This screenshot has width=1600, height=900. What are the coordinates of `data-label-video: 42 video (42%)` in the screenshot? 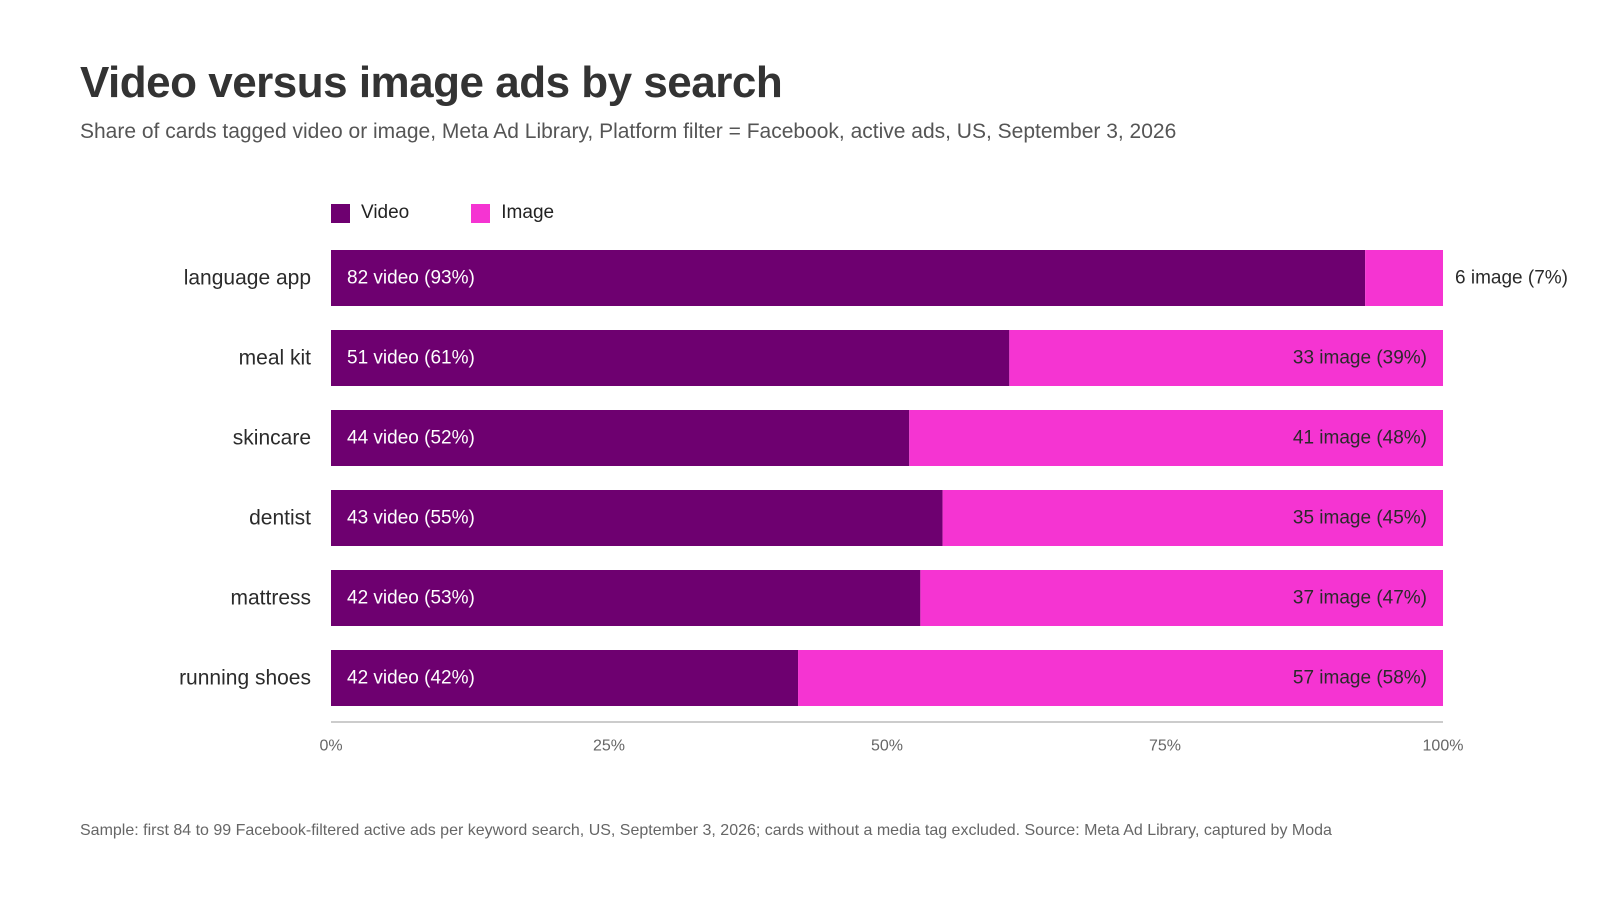 It's located at (411, 678).